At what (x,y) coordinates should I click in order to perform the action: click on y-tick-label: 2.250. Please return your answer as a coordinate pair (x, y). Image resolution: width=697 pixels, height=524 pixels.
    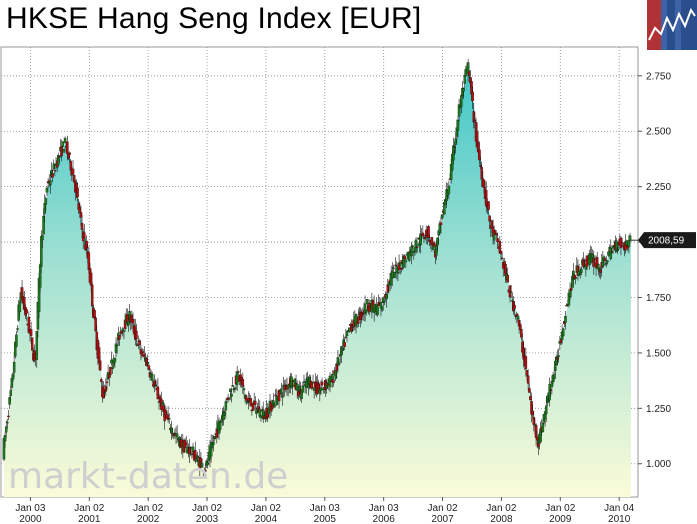
    Looking at the image, I should click on (658, 187).